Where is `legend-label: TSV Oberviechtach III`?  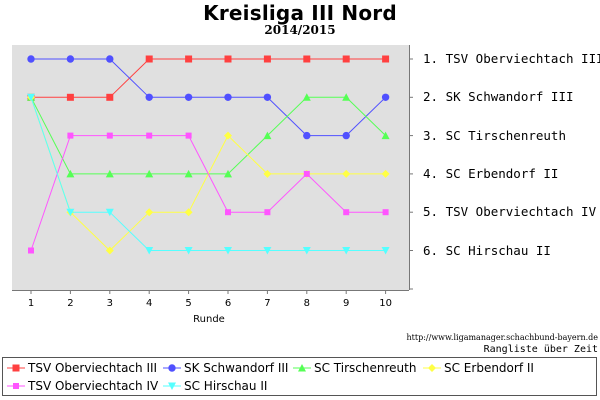
legend-label: TSV Oberviechtach III is located at coordinates (93, 368).